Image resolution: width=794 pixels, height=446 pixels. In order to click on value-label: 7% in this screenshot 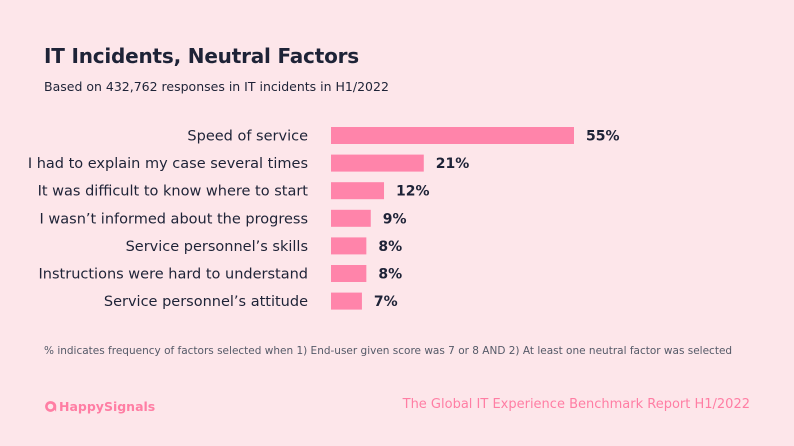, I will do `click(386, 302)`.